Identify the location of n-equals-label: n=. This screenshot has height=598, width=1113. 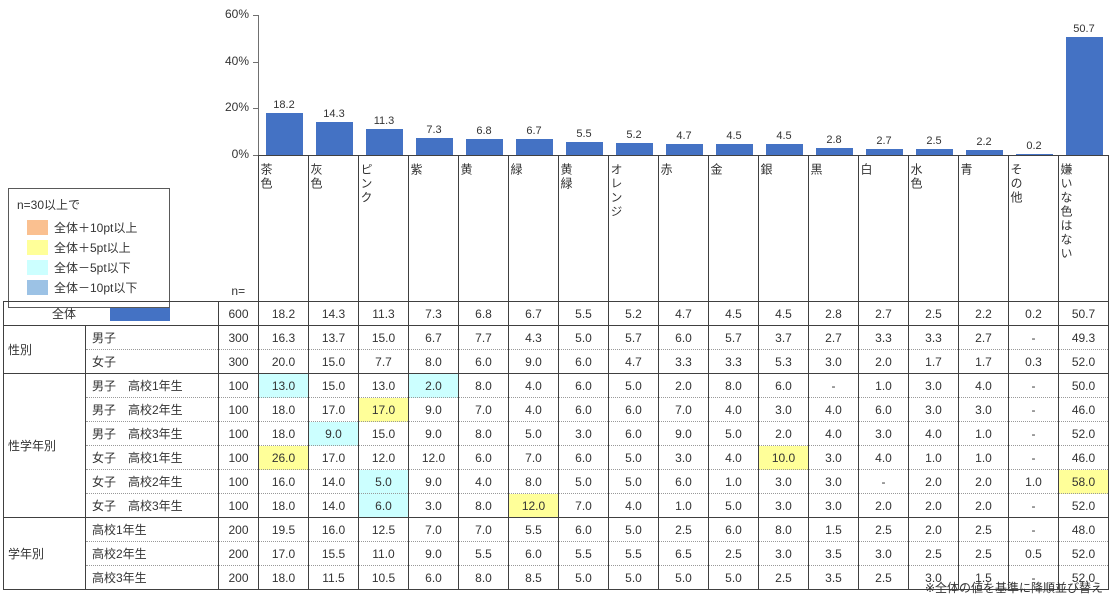
(238, 291).